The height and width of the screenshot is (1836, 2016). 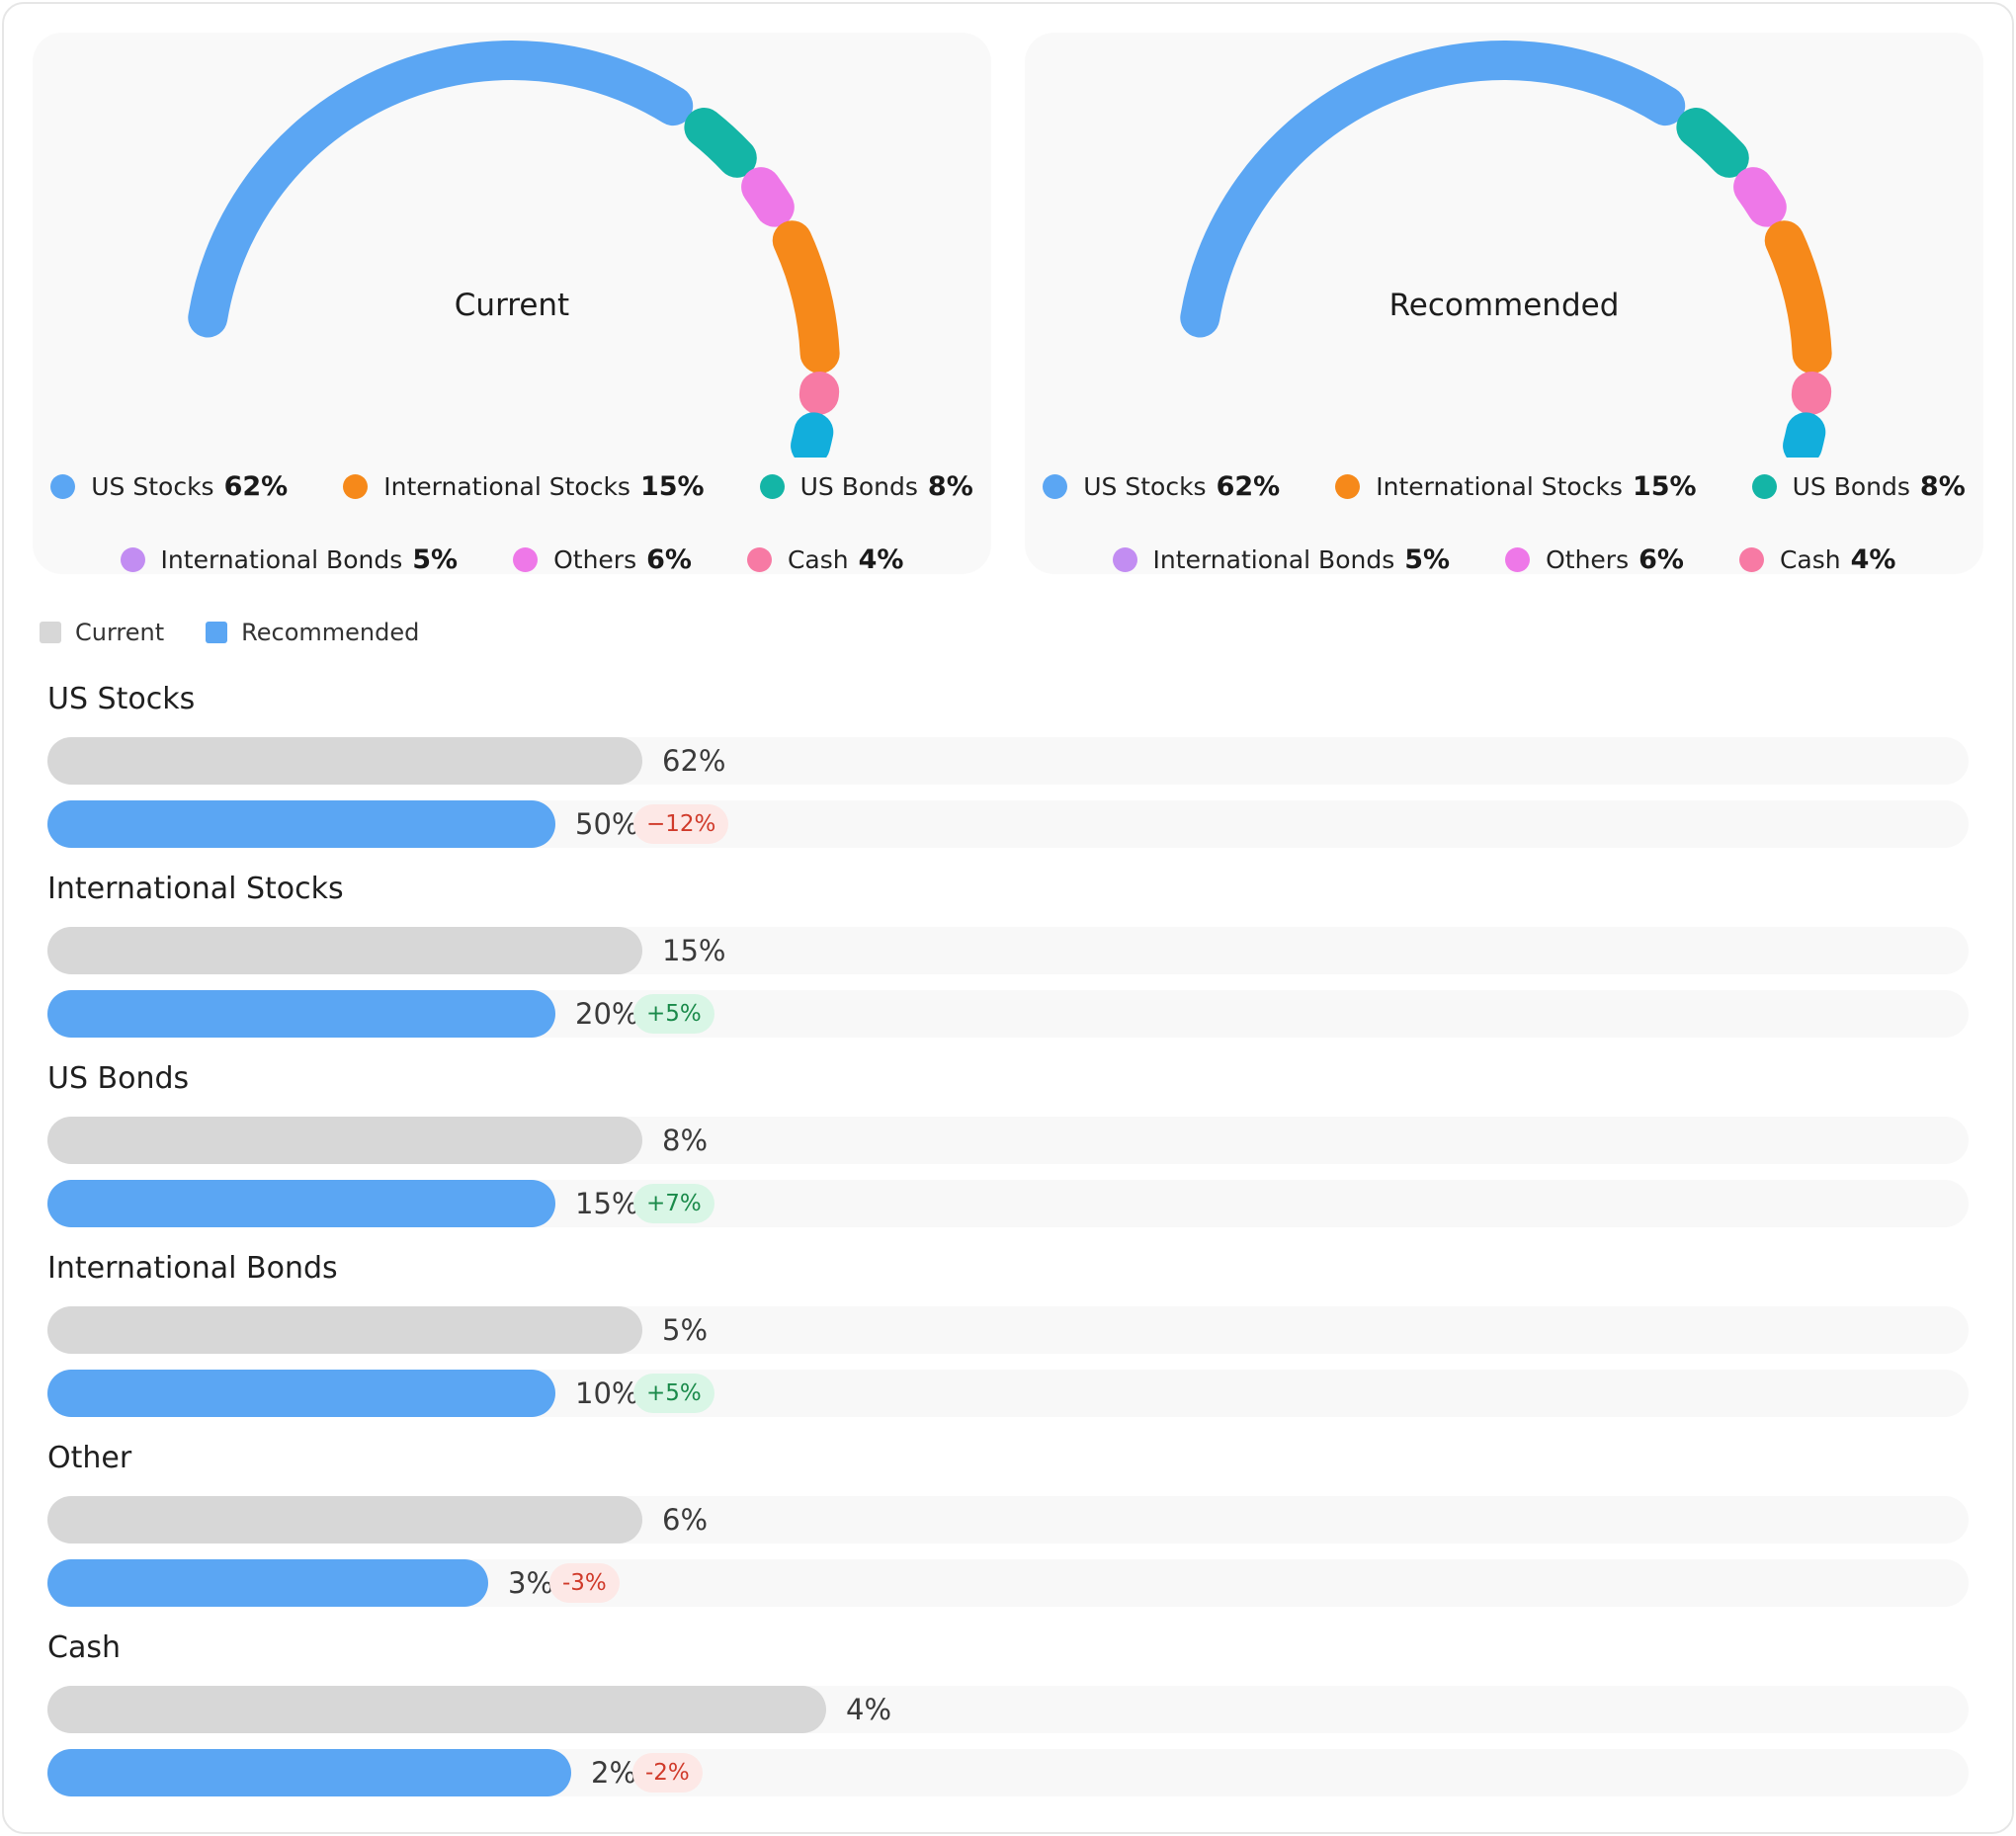 What do you see at coordinates (1008, 1014) in the screenshot?
I see `recommended-bar-track: 20% +5%` at bounding box center [1008, 1014].